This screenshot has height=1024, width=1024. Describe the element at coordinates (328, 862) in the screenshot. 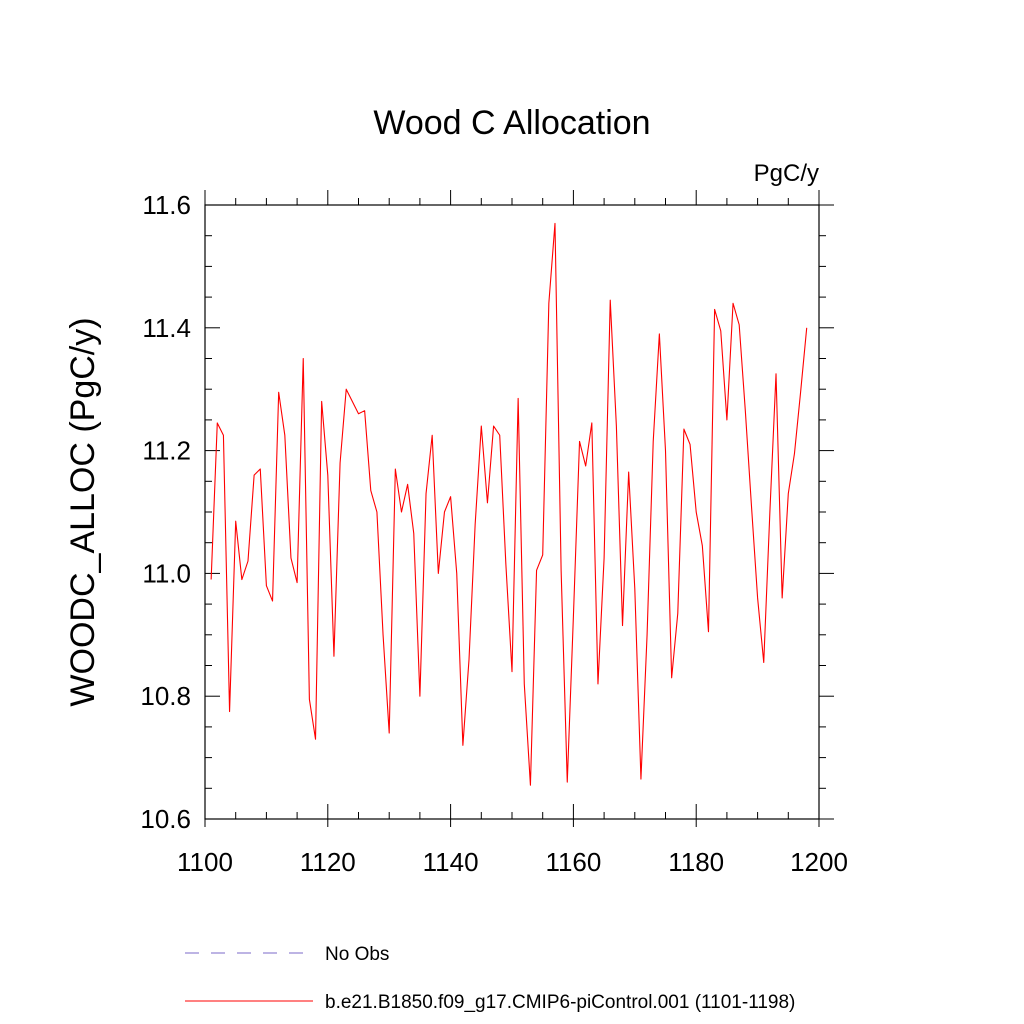

I see `x-tick-label: 1120` at that location.